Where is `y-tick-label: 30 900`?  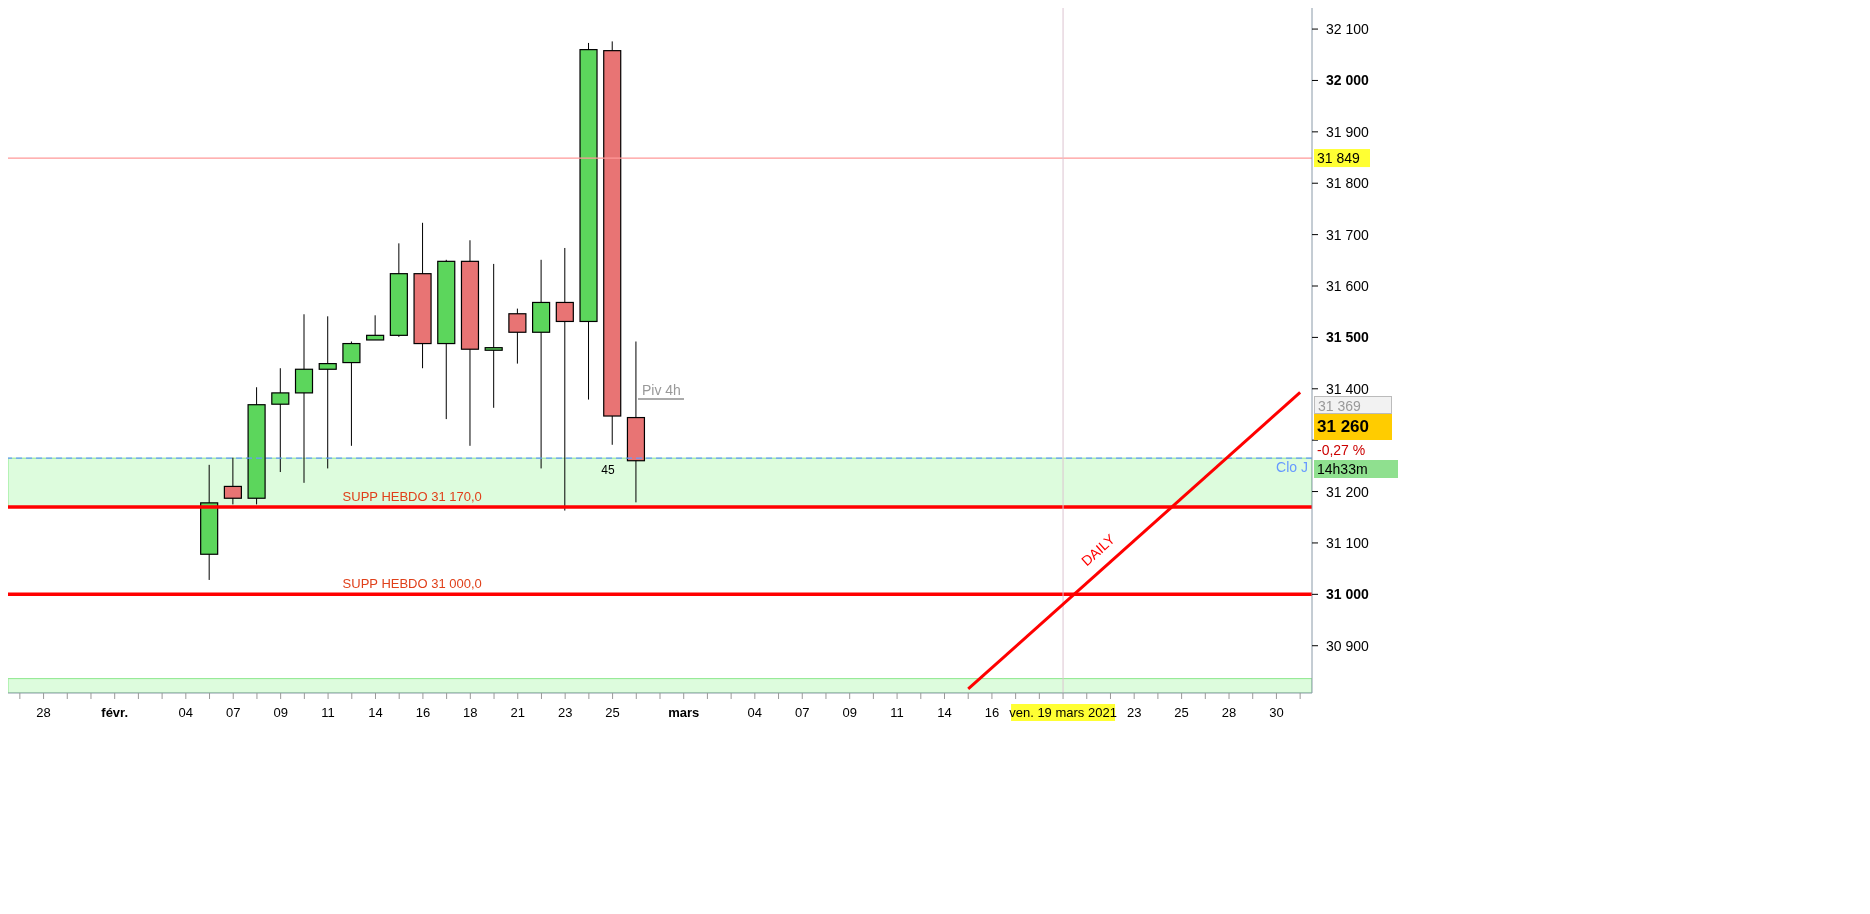 y-tick-label: 30 900 is located at coordinates (1348, 645).